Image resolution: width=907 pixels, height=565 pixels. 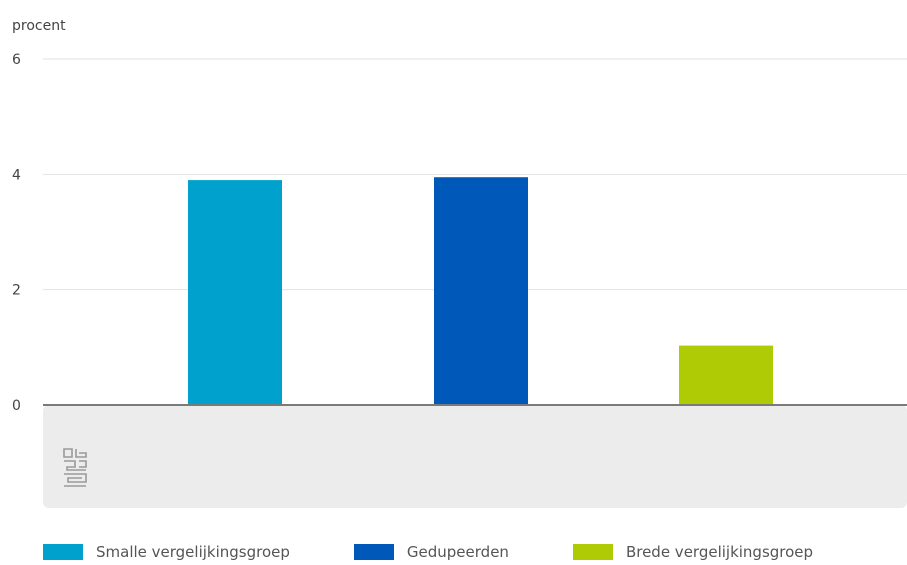 What do you see at coordinates (719, 552) in the screenshot?
I see `legend-label: Brede vergelijkingsgroep` at bounding box center [719, 552].